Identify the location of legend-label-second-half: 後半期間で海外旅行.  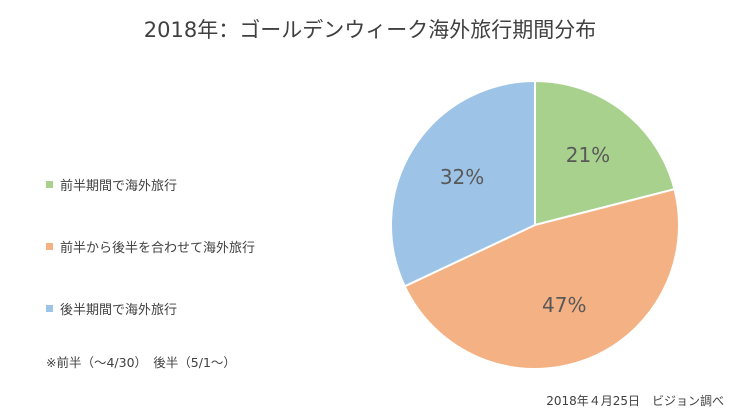
(119, 310).